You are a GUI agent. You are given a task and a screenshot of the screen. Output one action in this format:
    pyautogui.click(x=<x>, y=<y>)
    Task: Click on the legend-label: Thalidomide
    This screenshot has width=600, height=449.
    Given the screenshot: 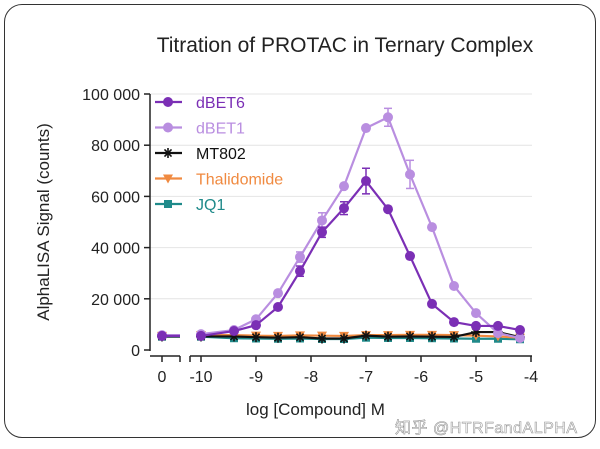 What is the action you would take?
    pyautogui.click(x=239, y=180)
    